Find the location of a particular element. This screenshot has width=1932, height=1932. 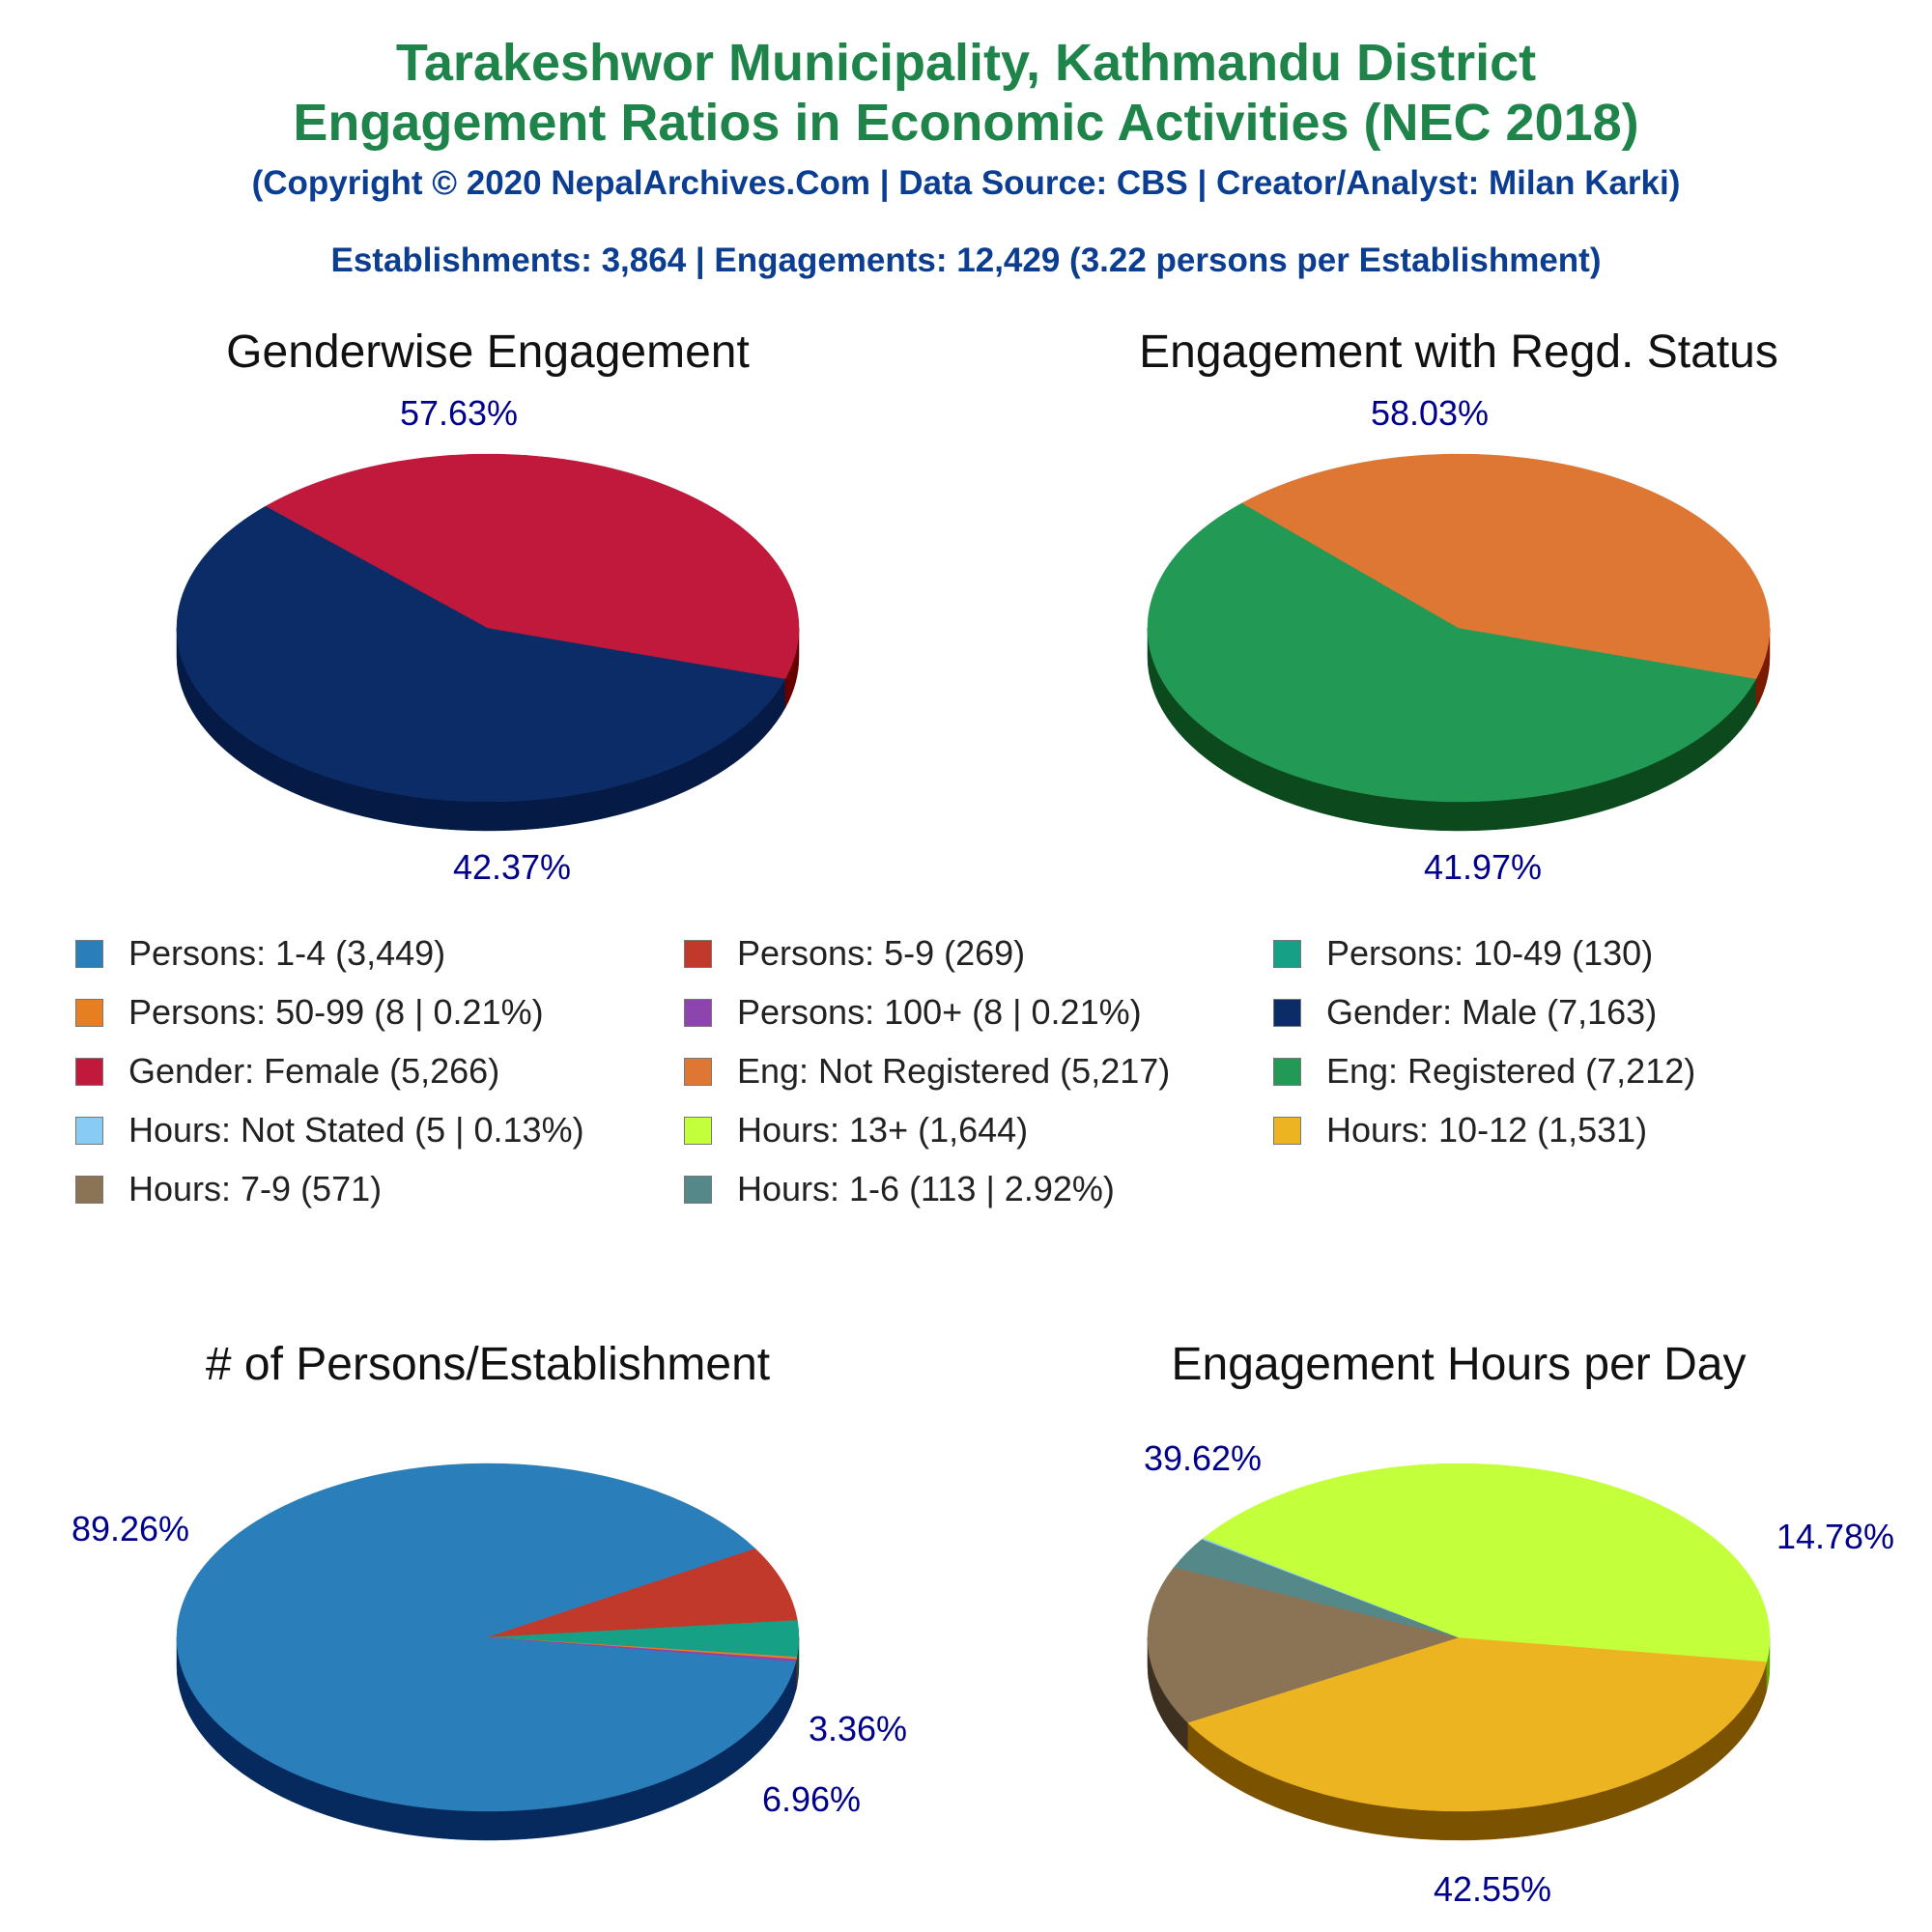

legend-label: Persons: 1-4 (3,449) is located at coordinates (287, 953).